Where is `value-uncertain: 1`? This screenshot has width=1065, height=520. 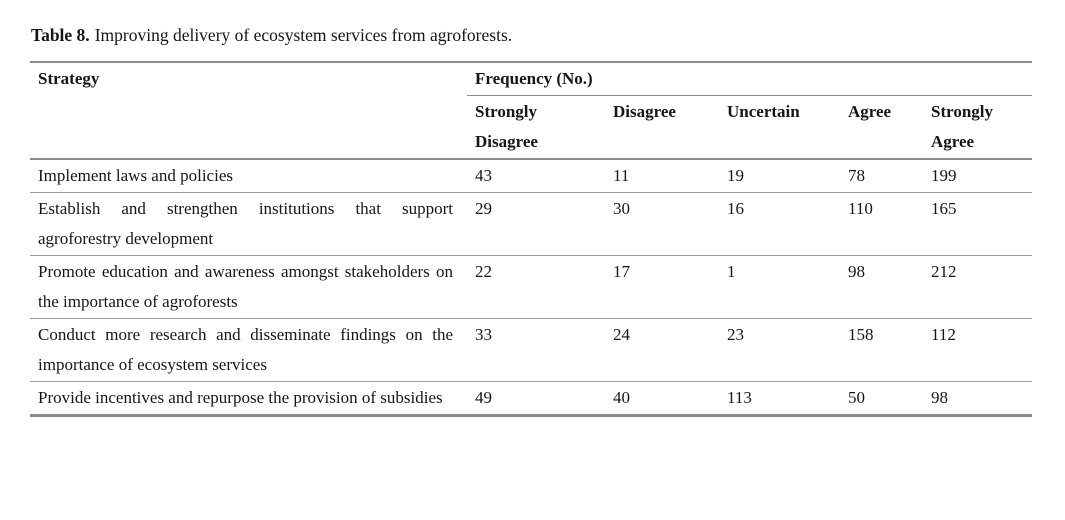
value-uncertain: 1 is located at coordinates (779, 287).